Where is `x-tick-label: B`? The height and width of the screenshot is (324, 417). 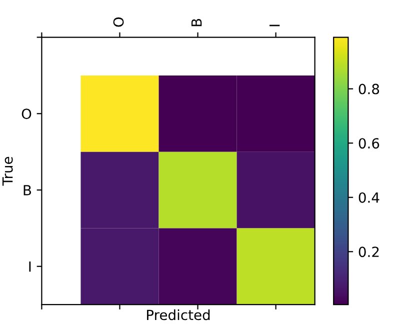
x-tick-label: B is located at coordinates (196, 22).